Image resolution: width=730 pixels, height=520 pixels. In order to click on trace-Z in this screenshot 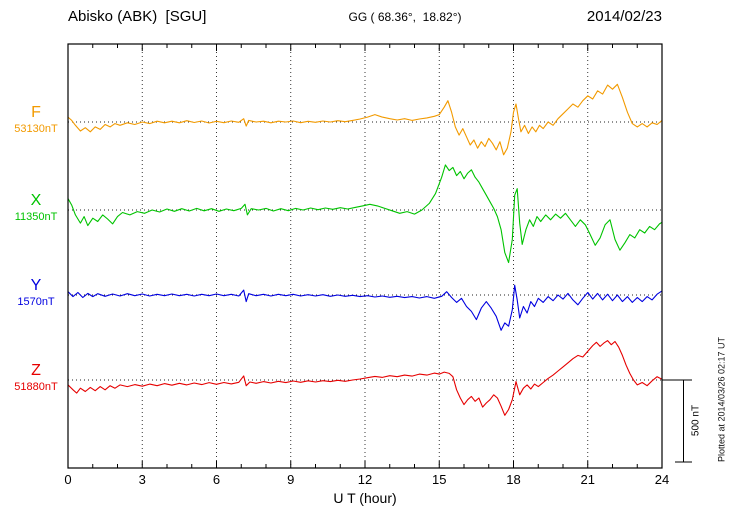, I will do `click(365, 378)`.